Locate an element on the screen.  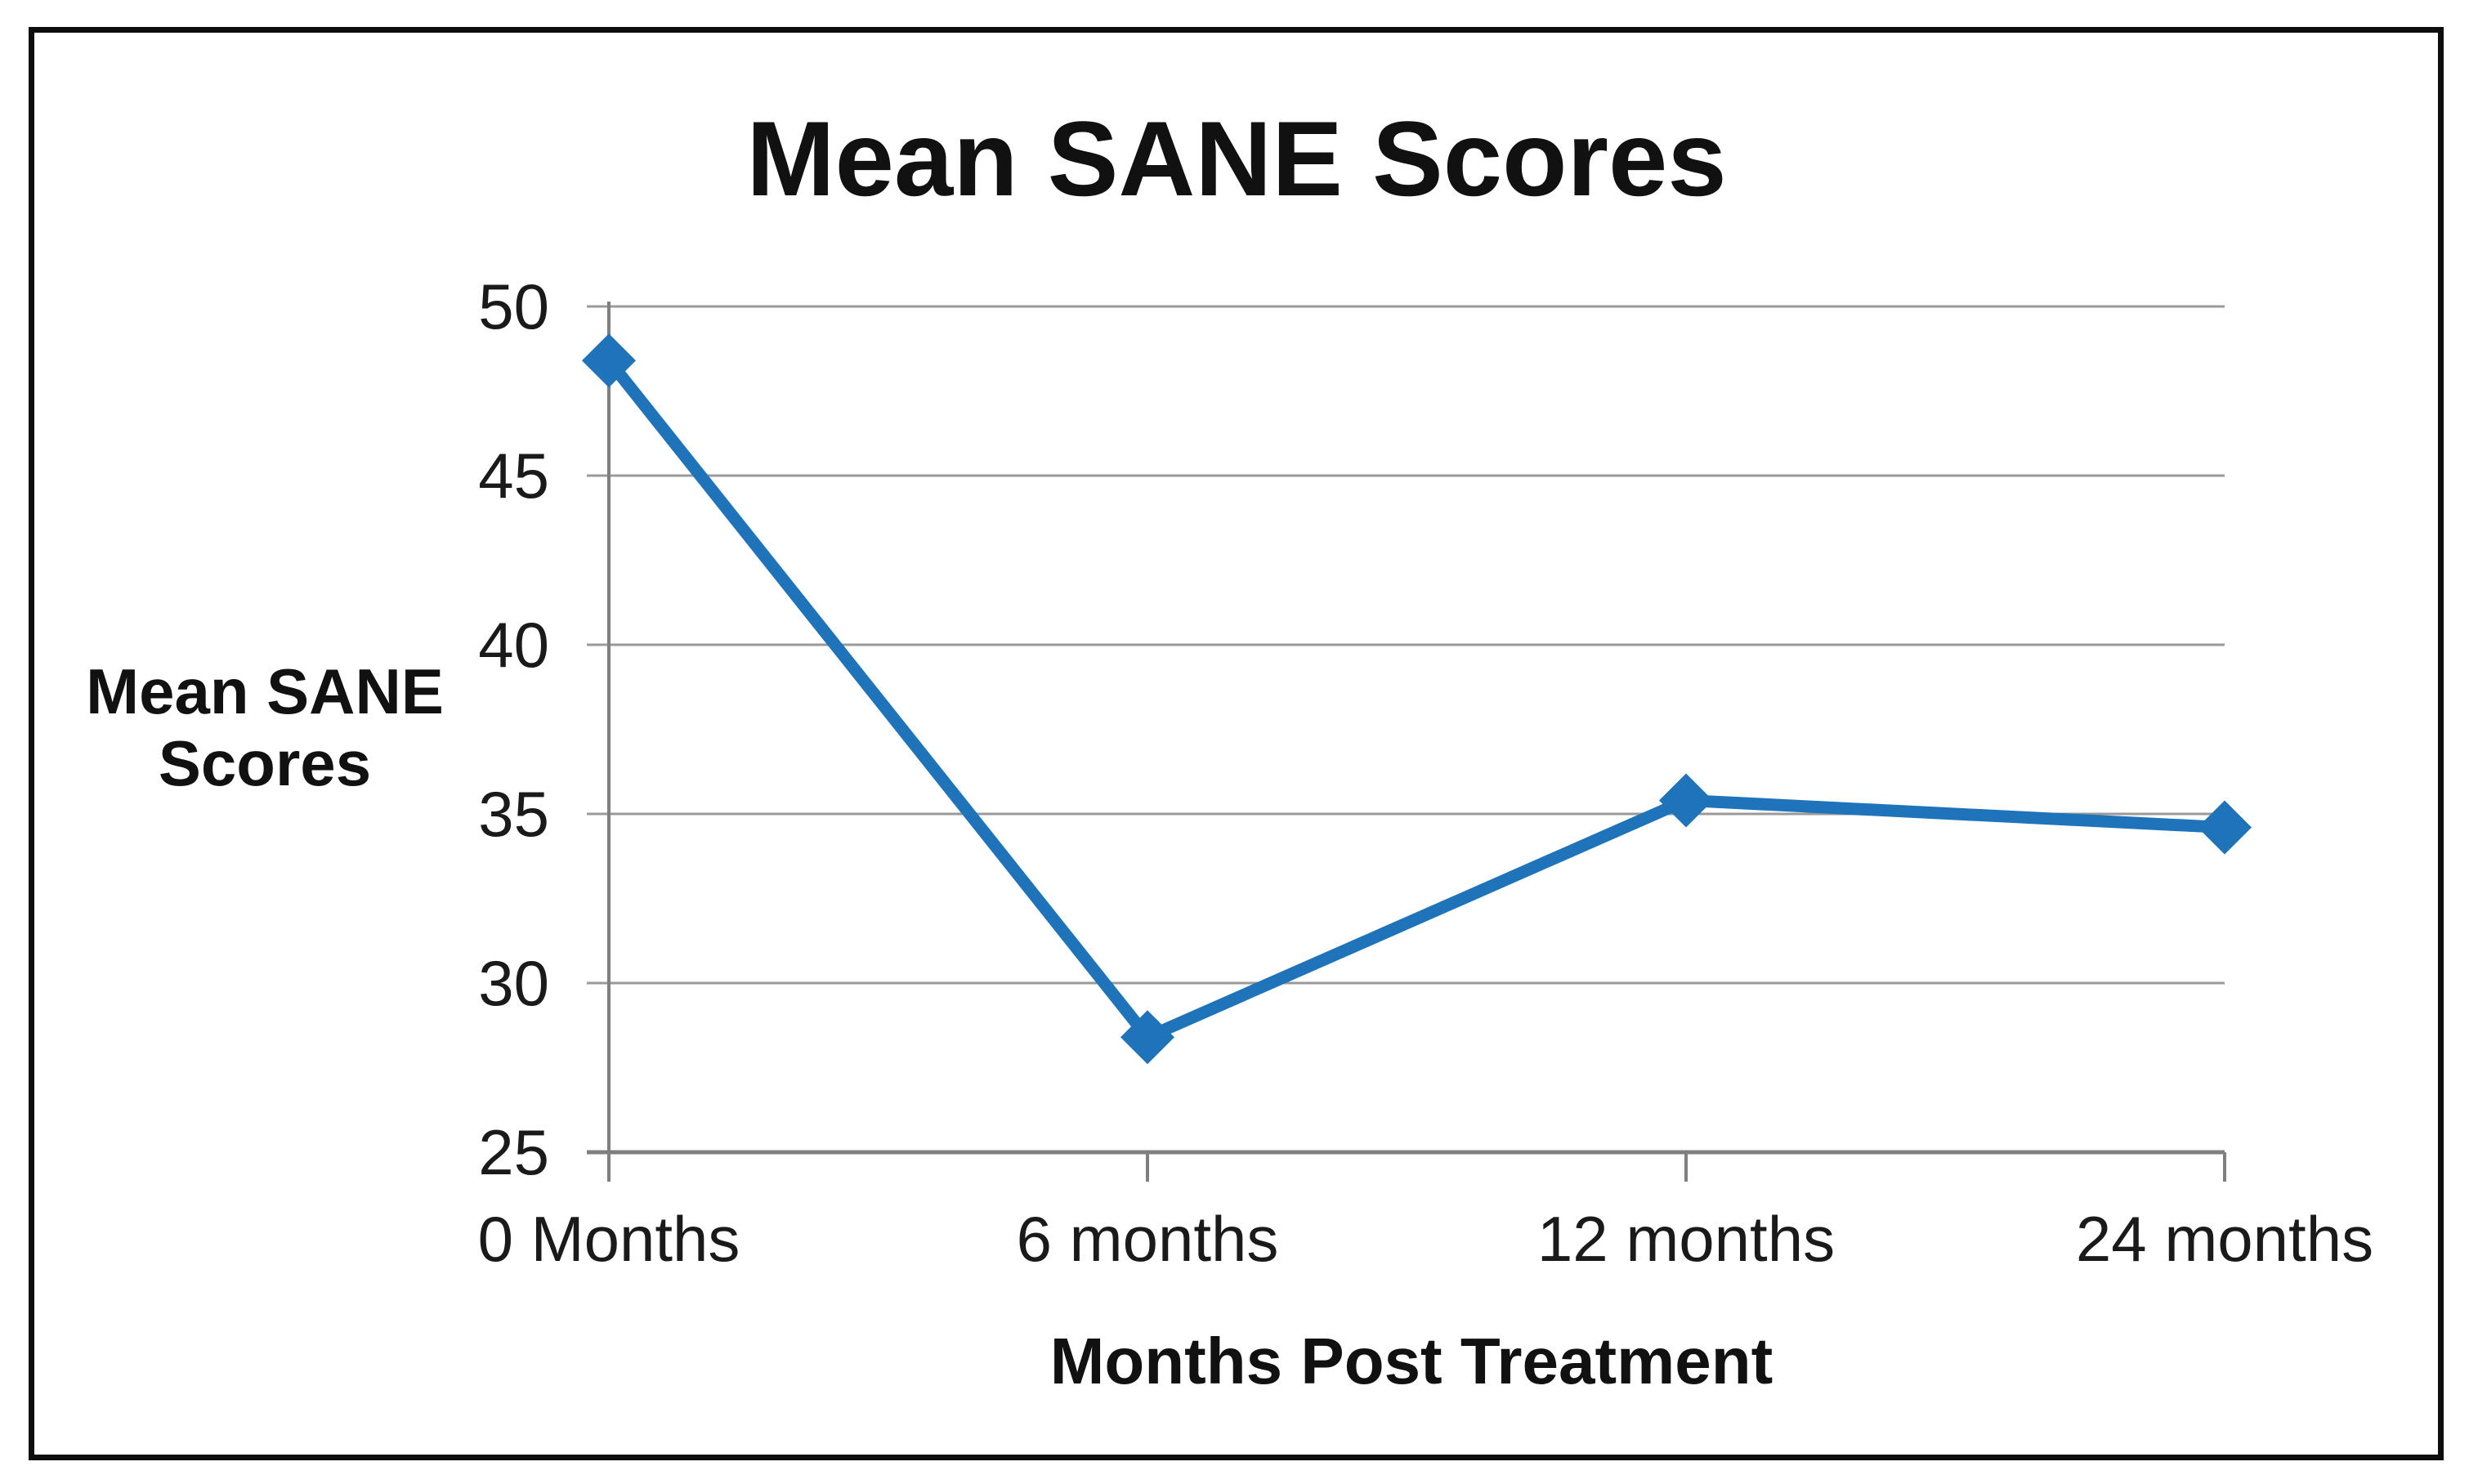
y-axis-title-line-1: Mean SANE is located at coordinates (265, 691).